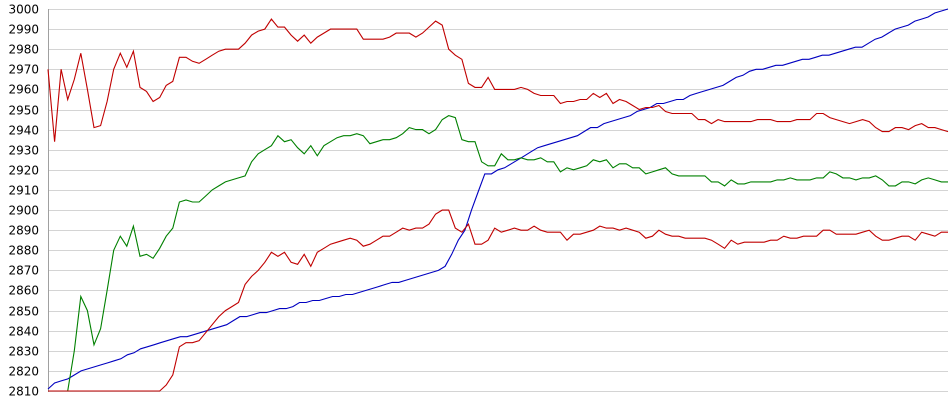 Image resolution: width=950 pixels, height=415 pixels. I want to click on y-tick-label: 2830, so click(23, 352).